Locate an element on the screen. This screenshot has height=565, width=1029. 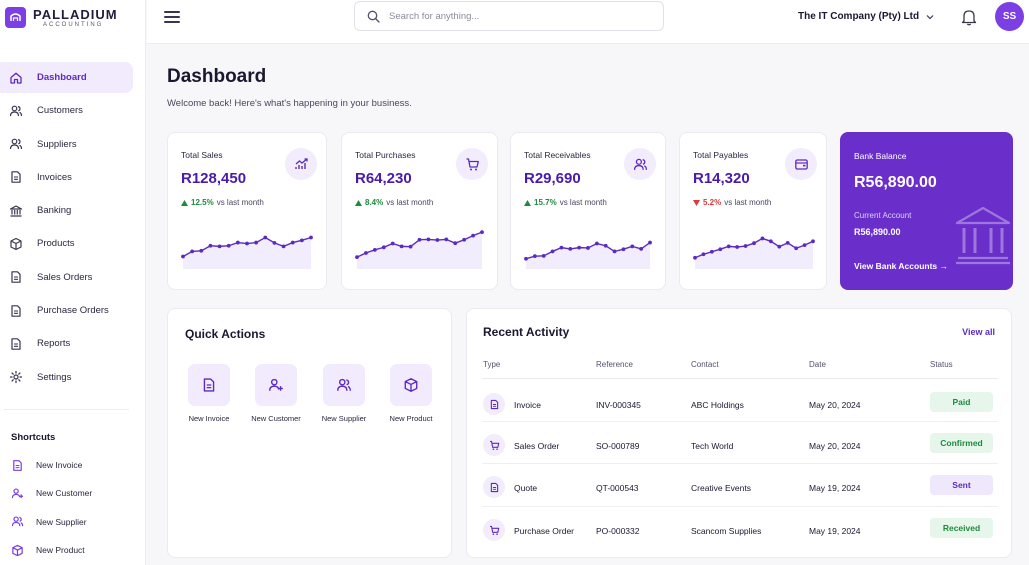
status-badge: Paid is located at coordinates (961, 402).